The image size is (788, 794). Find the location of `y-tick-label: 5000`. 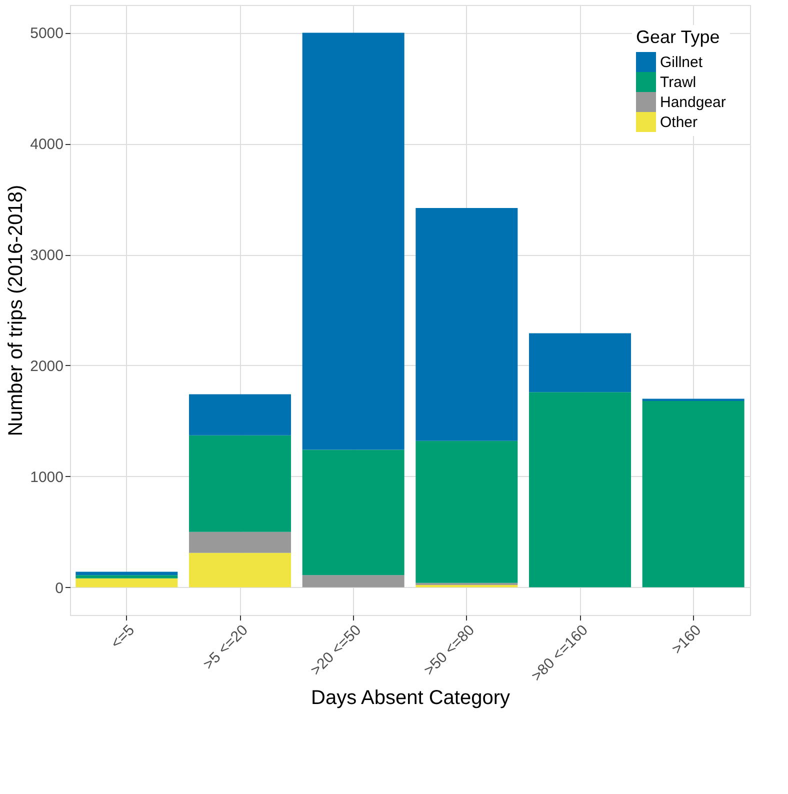

y-tick-label: 5000 is located at coordinates (47, 33).